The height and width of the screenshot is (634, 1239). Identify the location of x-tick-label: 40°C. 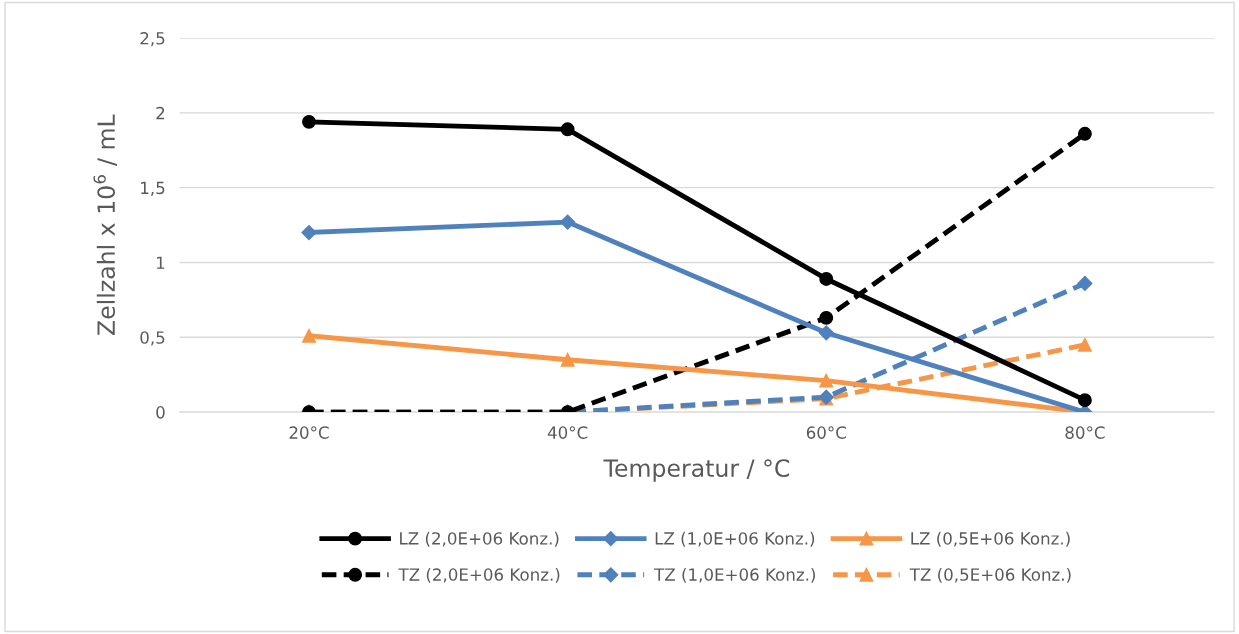
(567, 432).